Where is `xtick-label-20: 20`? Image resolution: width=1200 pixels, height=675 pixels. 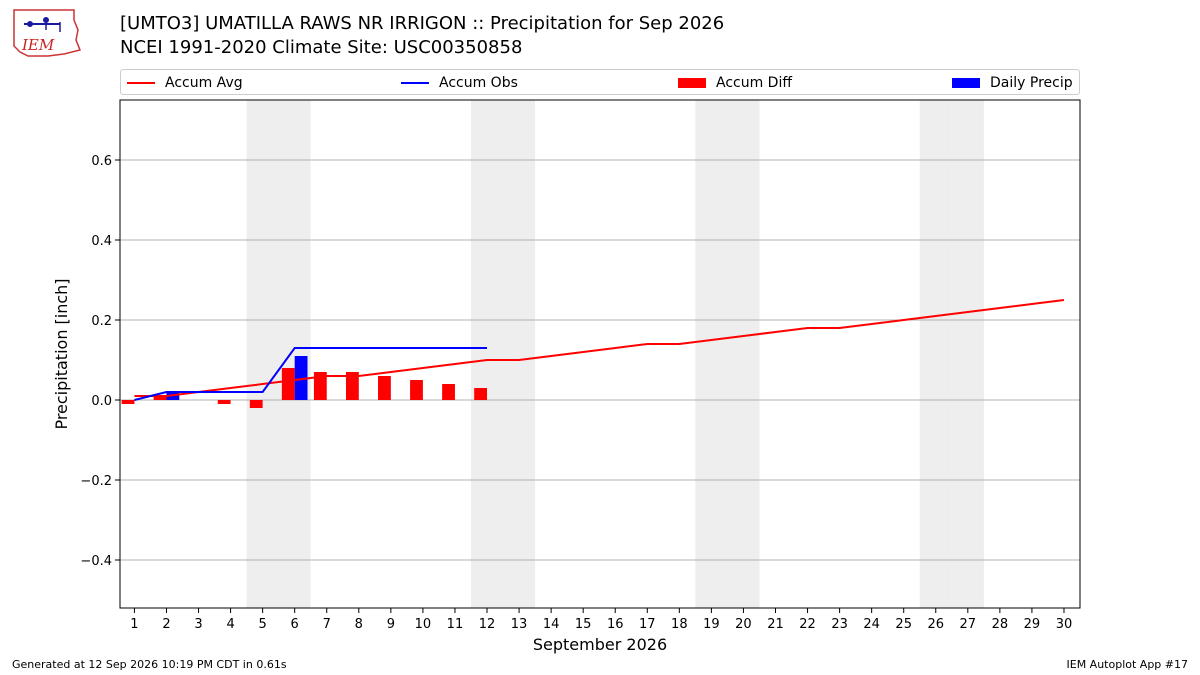
xtick-label-20: 20 is located at coordinates (743, 624).